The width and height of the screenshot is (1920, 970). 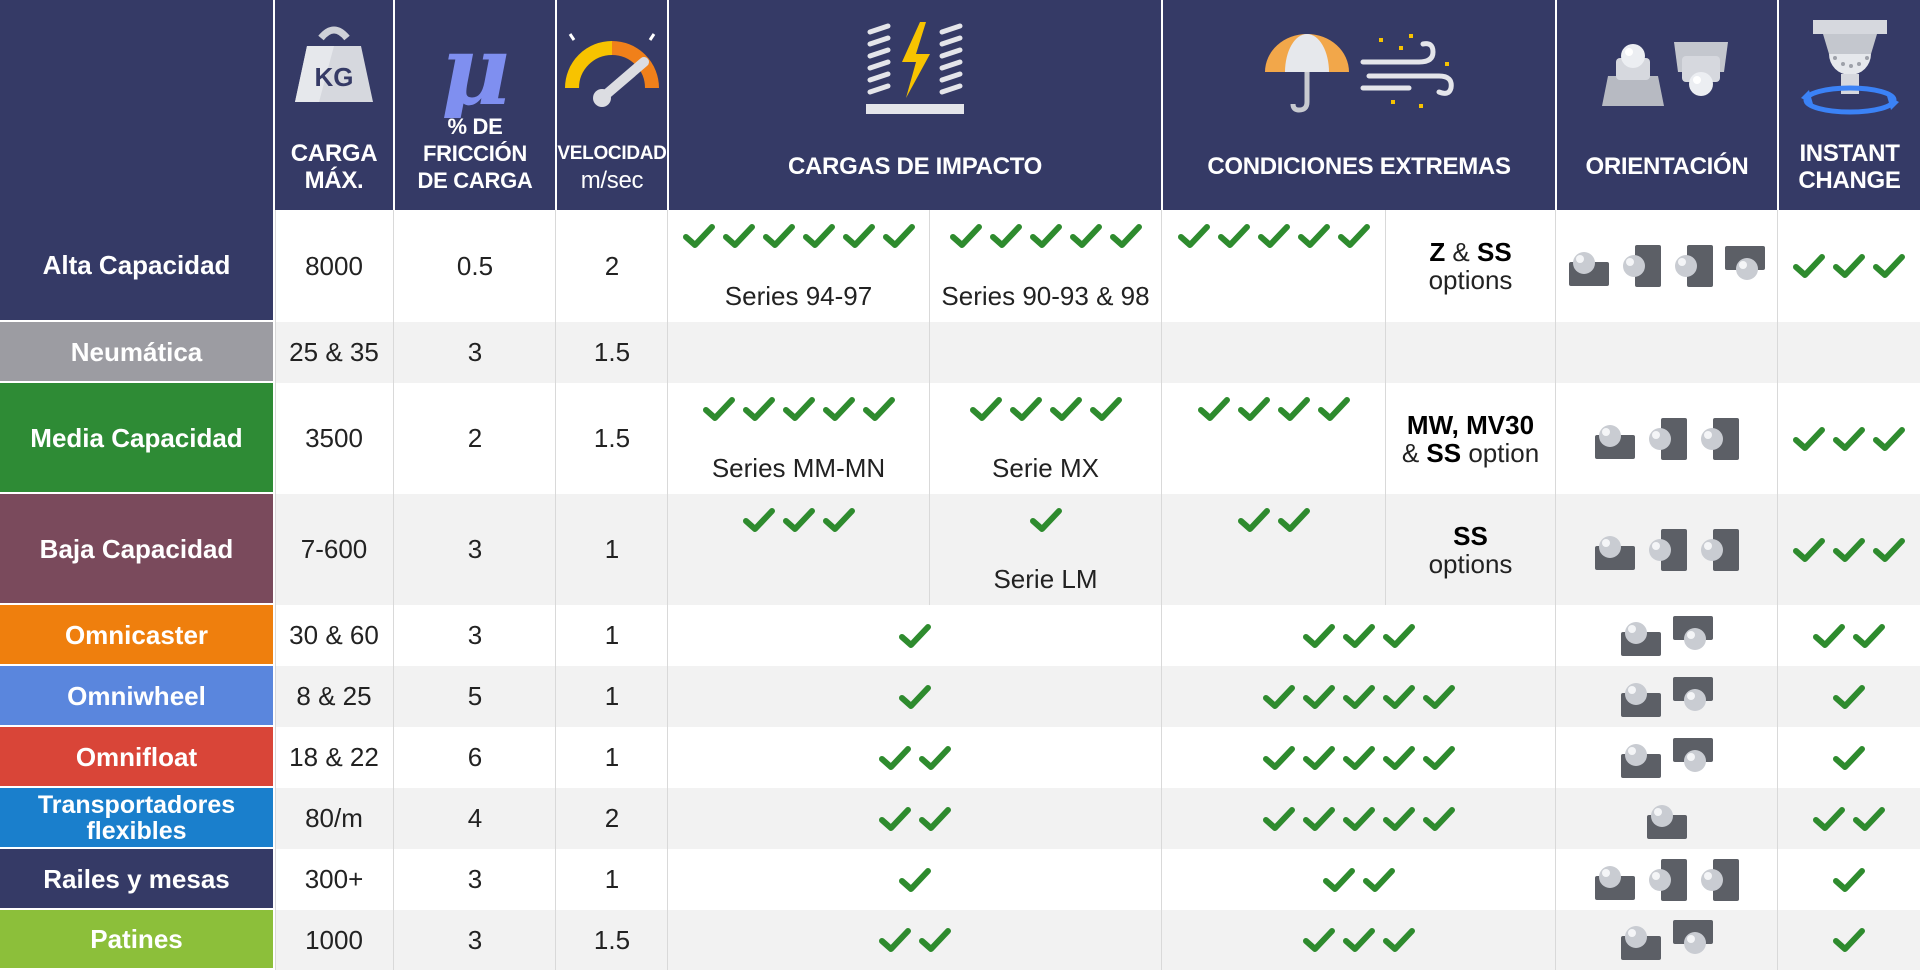 I want to click on header-velocidad-line1: VELOCIDAD, so click(x=612, y=153).